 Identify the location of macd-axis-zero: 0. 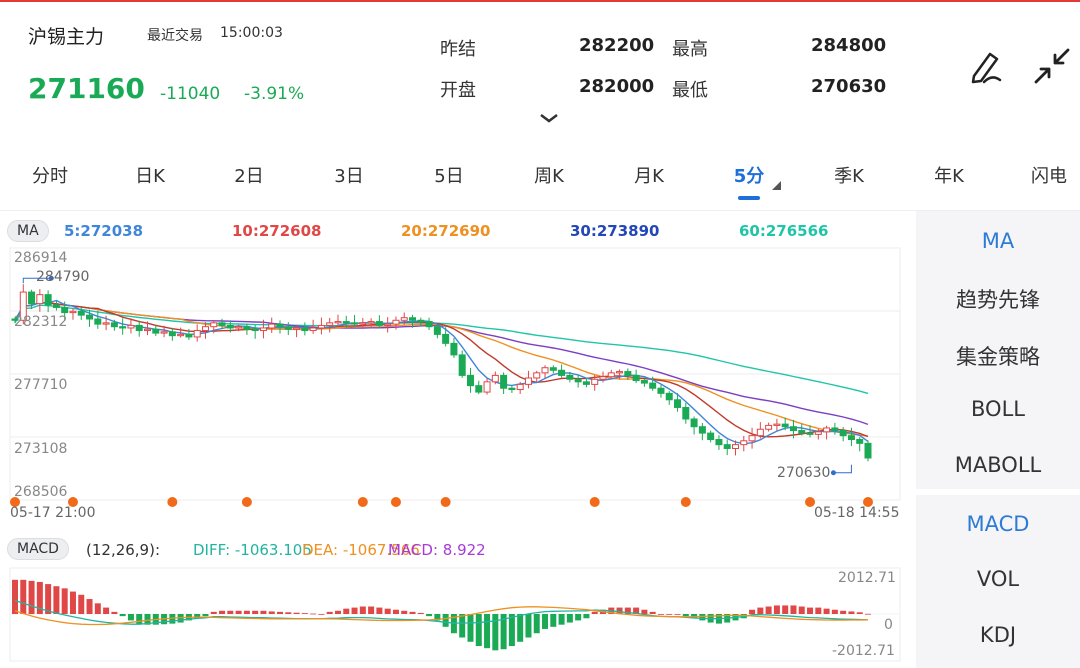
(888, 625).